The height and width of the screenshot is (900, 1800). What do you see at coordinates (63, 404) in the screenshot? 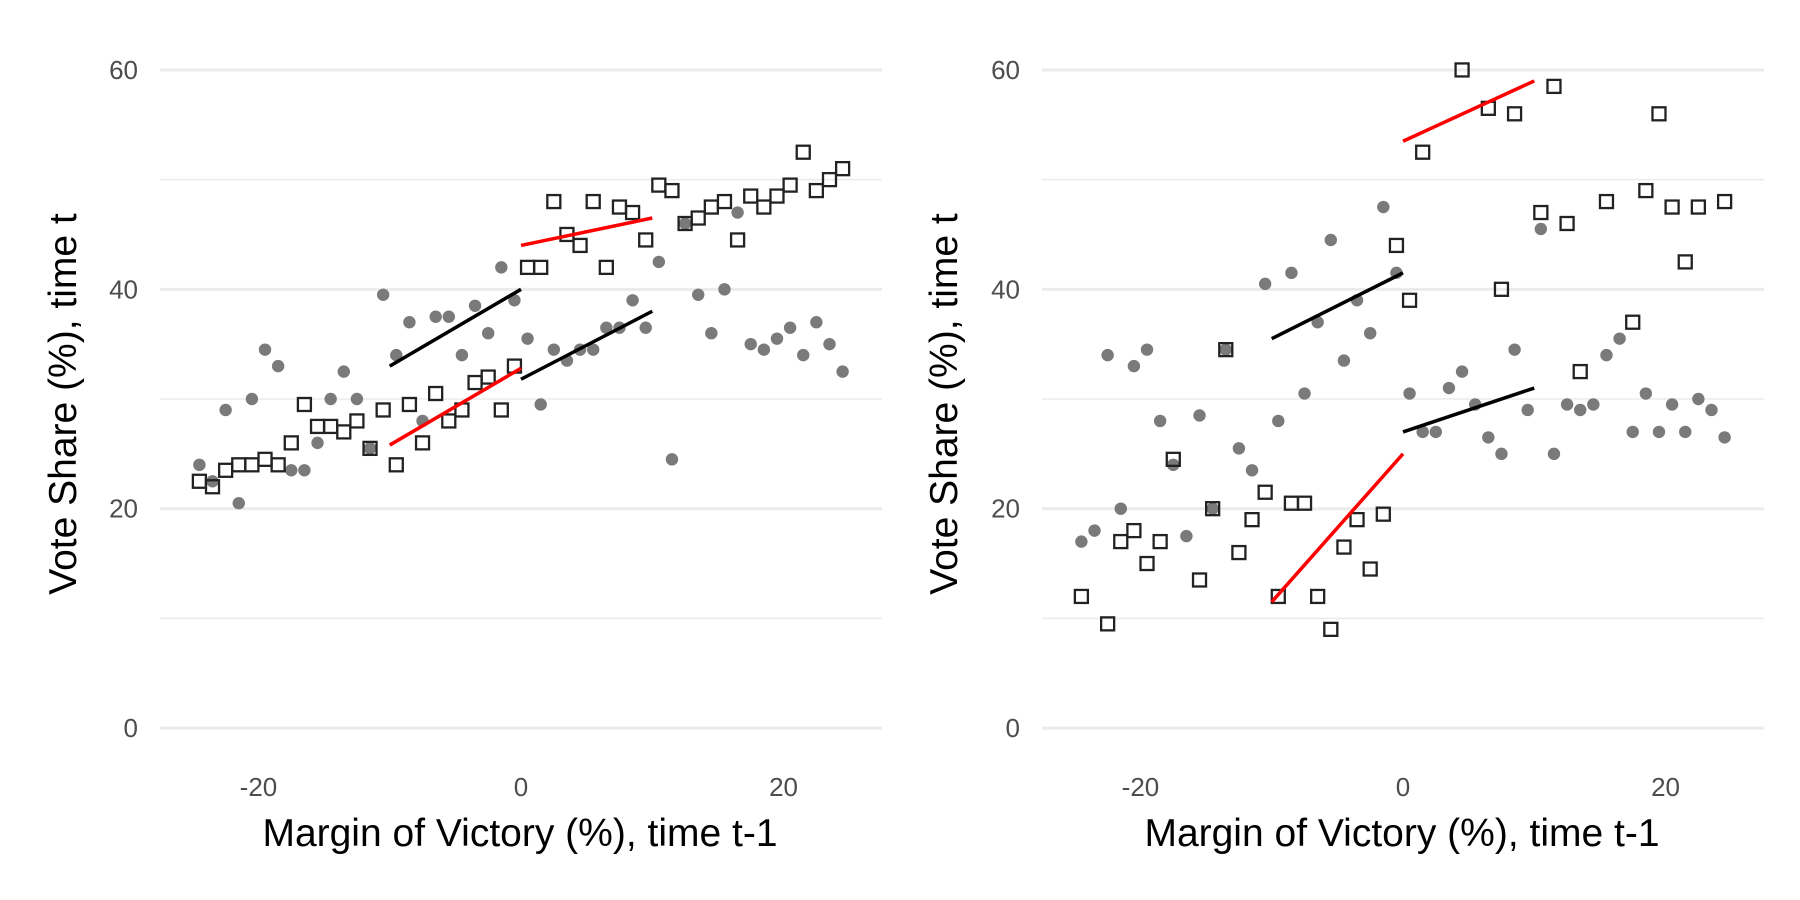
I see `left-y-axis-title: Vote Share (%), time t` at bounding box center [63, 404].